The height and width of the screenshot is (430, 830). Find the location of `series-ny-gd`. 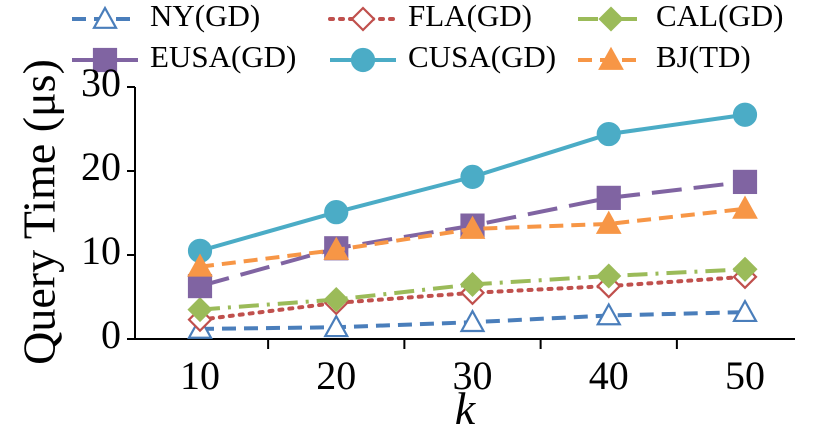

series-ny-gd is located at coordinates (472, 318).